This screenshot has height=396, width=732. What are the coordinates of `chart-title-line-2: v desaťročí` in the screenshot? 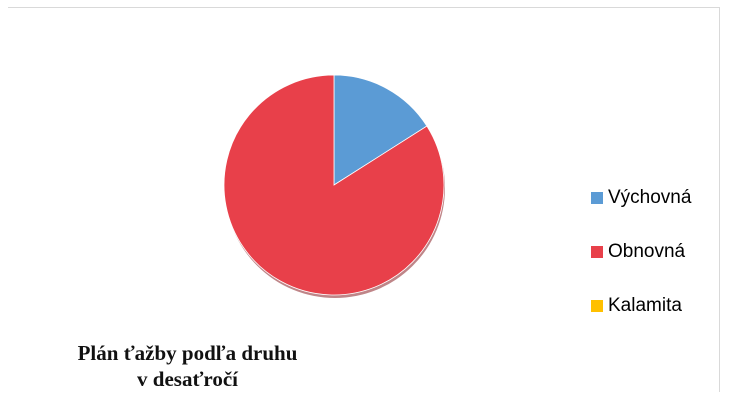 It's located at (187, 379).